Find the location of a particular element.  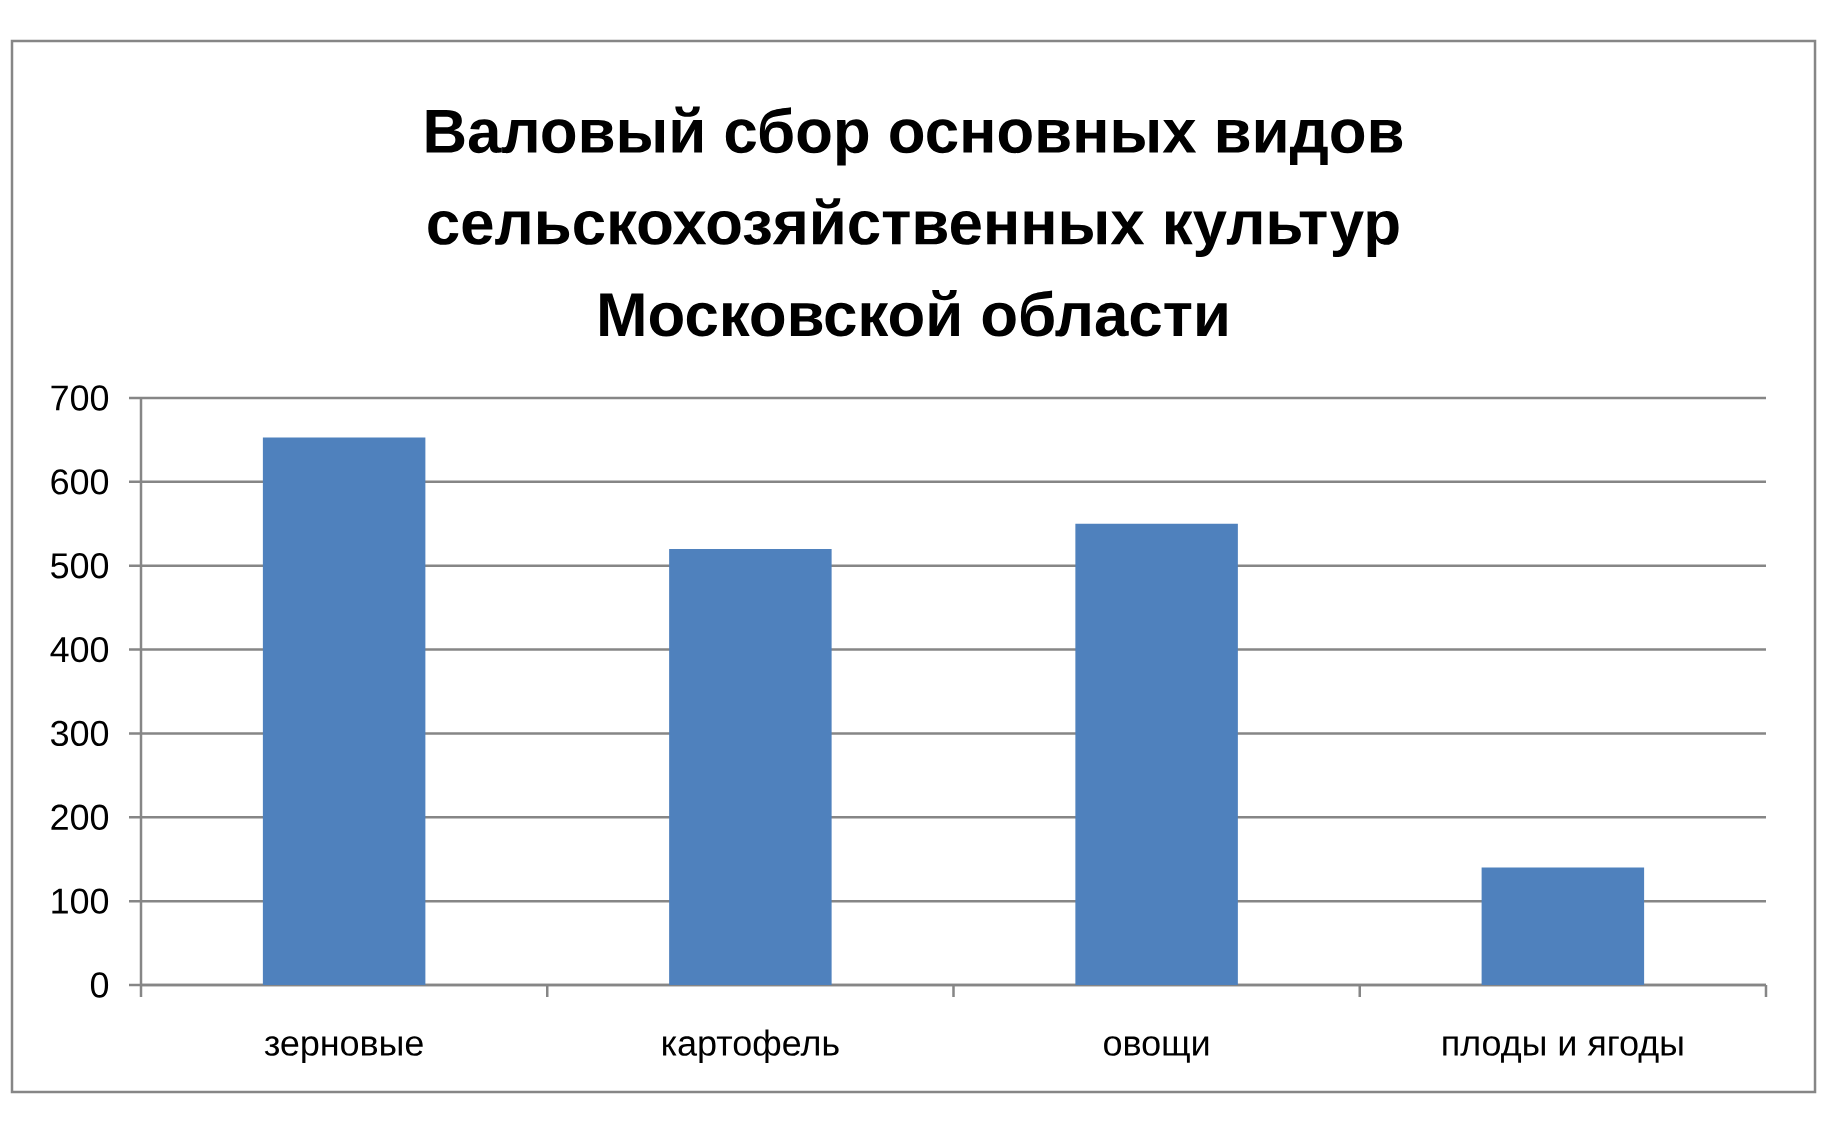

y-tick-label: 500 is located at coordinates (80, 566).